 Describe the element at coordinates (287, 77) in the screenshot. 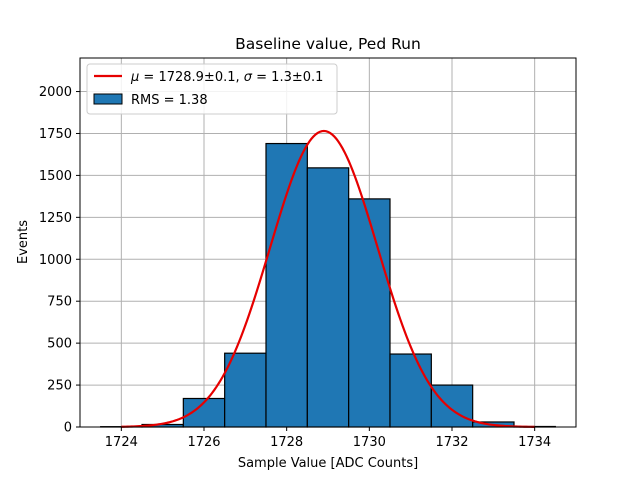

I see `legend-sigma-value: = 1.3±0.1` at that location.